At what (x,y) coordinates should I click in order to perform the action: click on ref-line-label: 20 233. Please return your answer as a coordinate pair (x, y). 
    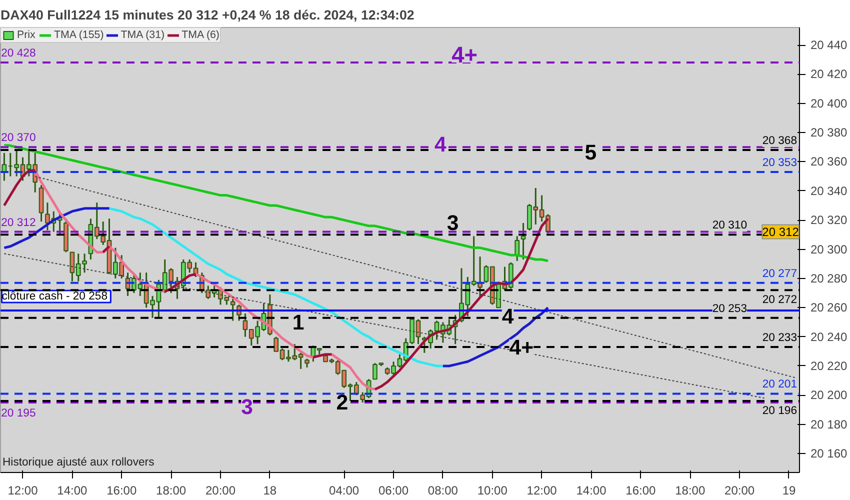
    Looking at the image, I should click on (780, 338).